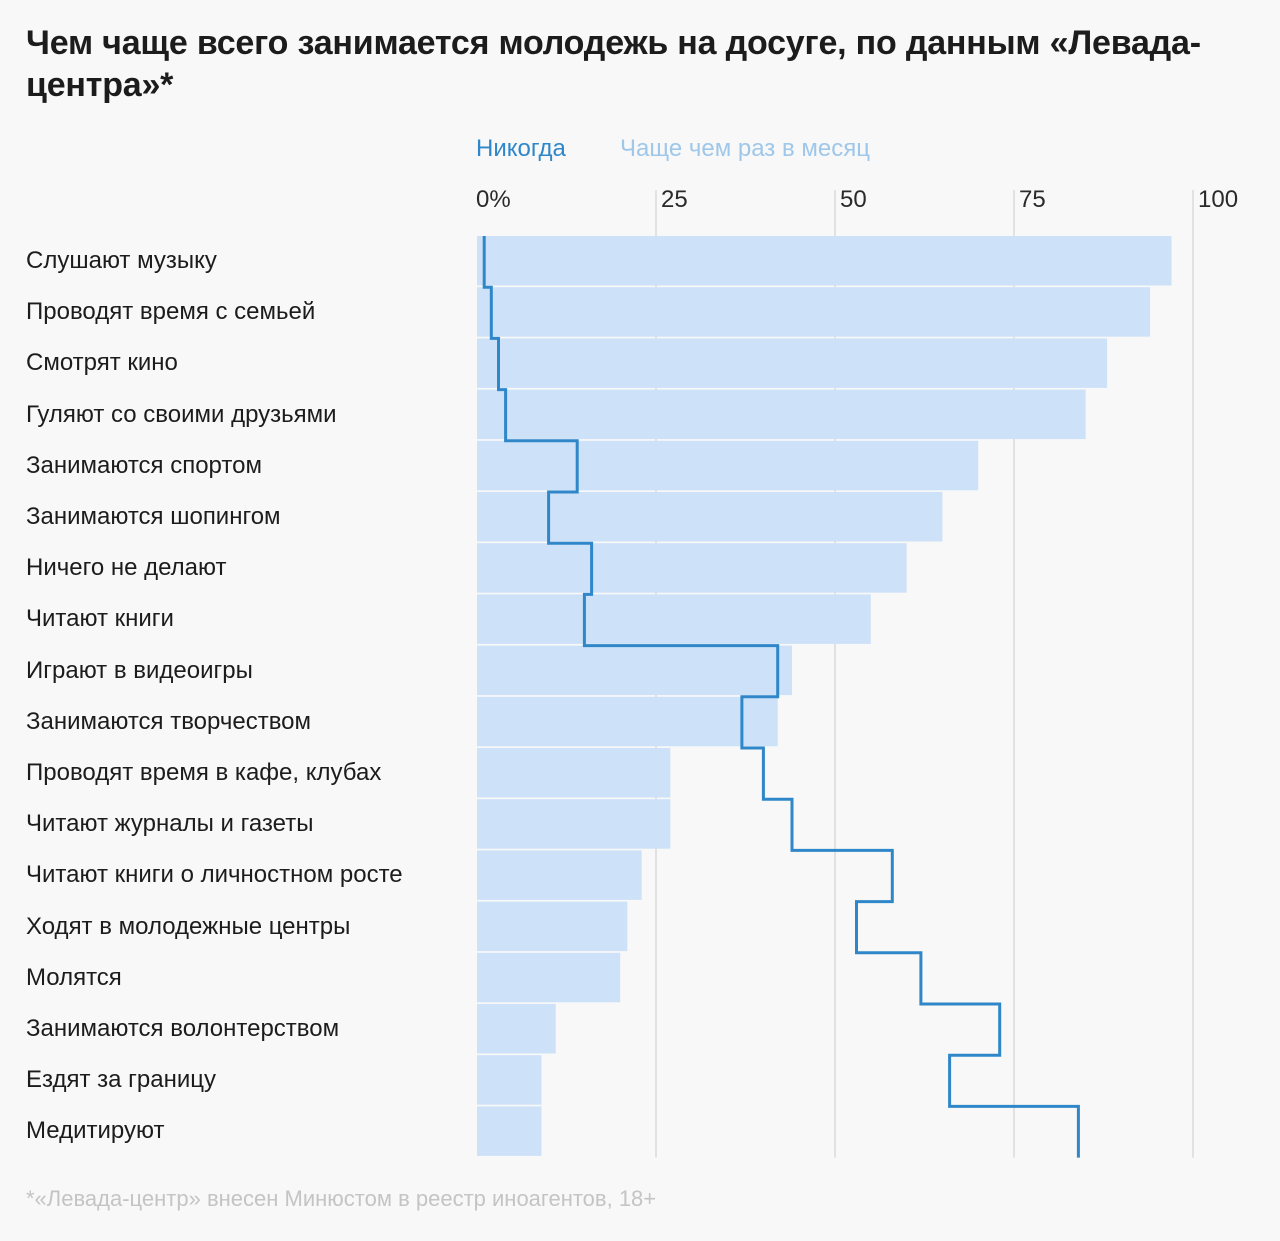 Image resolution: width=1280 pixels, height=1241 pixels. What do you see at coordinates (144, 465) in the screenshot?
I see `category-label: Занимаются спортом` at bounding box center [144, 465].